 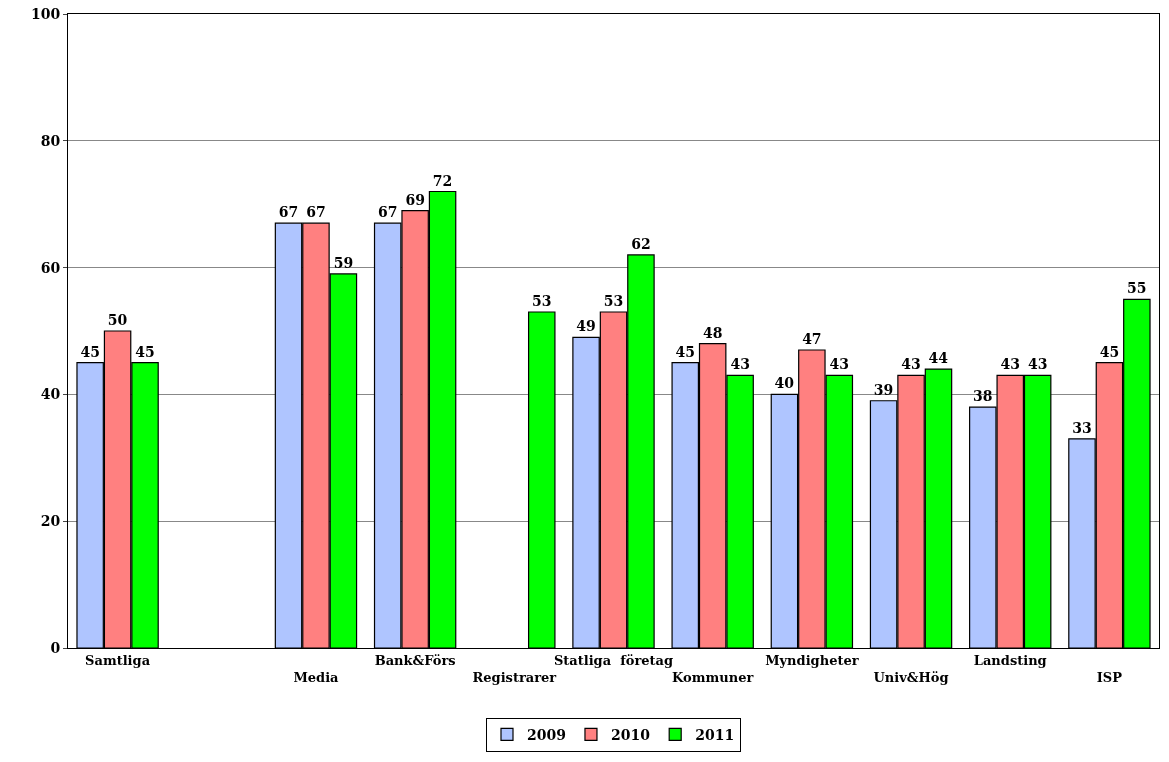 What do you see at coordinates (343, 262) in the screenshot?
I see `data-label: 59` at bounding box center [343, 262].